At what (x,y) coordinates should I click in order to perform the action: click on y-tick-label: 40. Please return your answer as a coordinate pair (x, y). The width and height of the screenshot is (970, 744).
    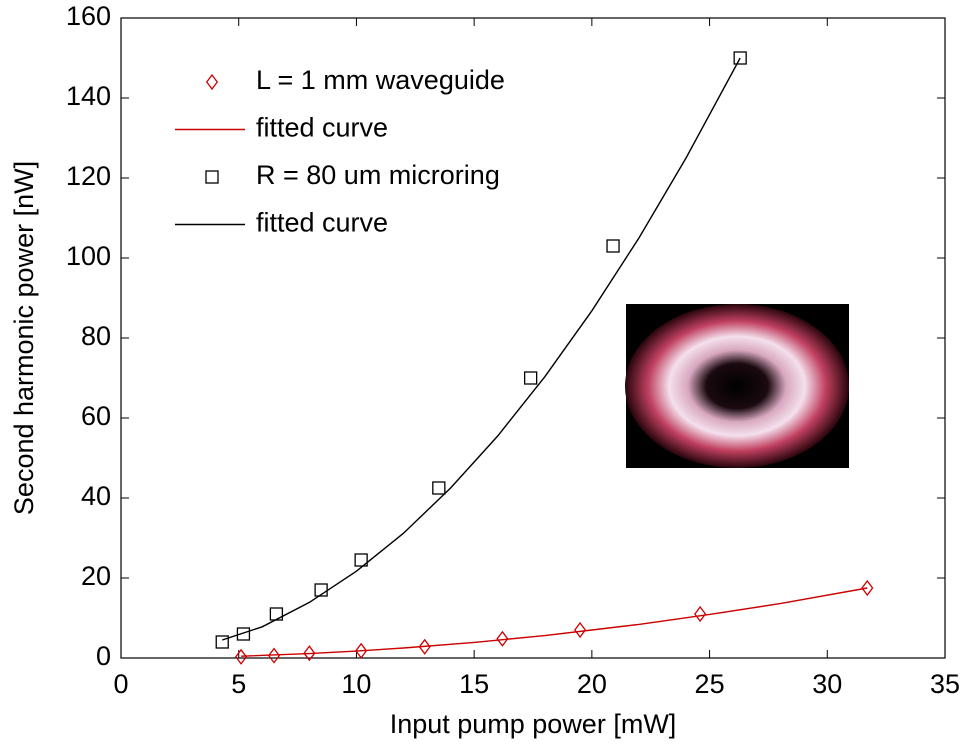
    Looking at the image, I should click on (96, 496).